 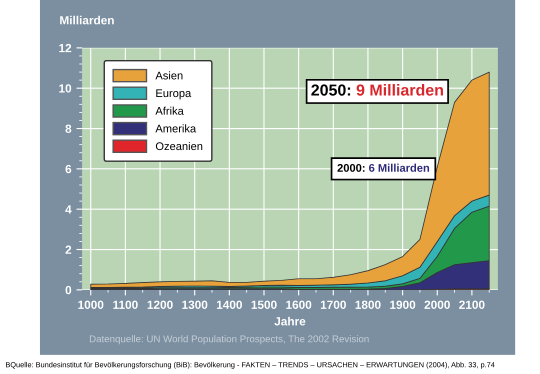 What do you see at coordinates (65, 88) in the screenshot?
I see `y-tick-label: 10` at bounding box center [65, 88].